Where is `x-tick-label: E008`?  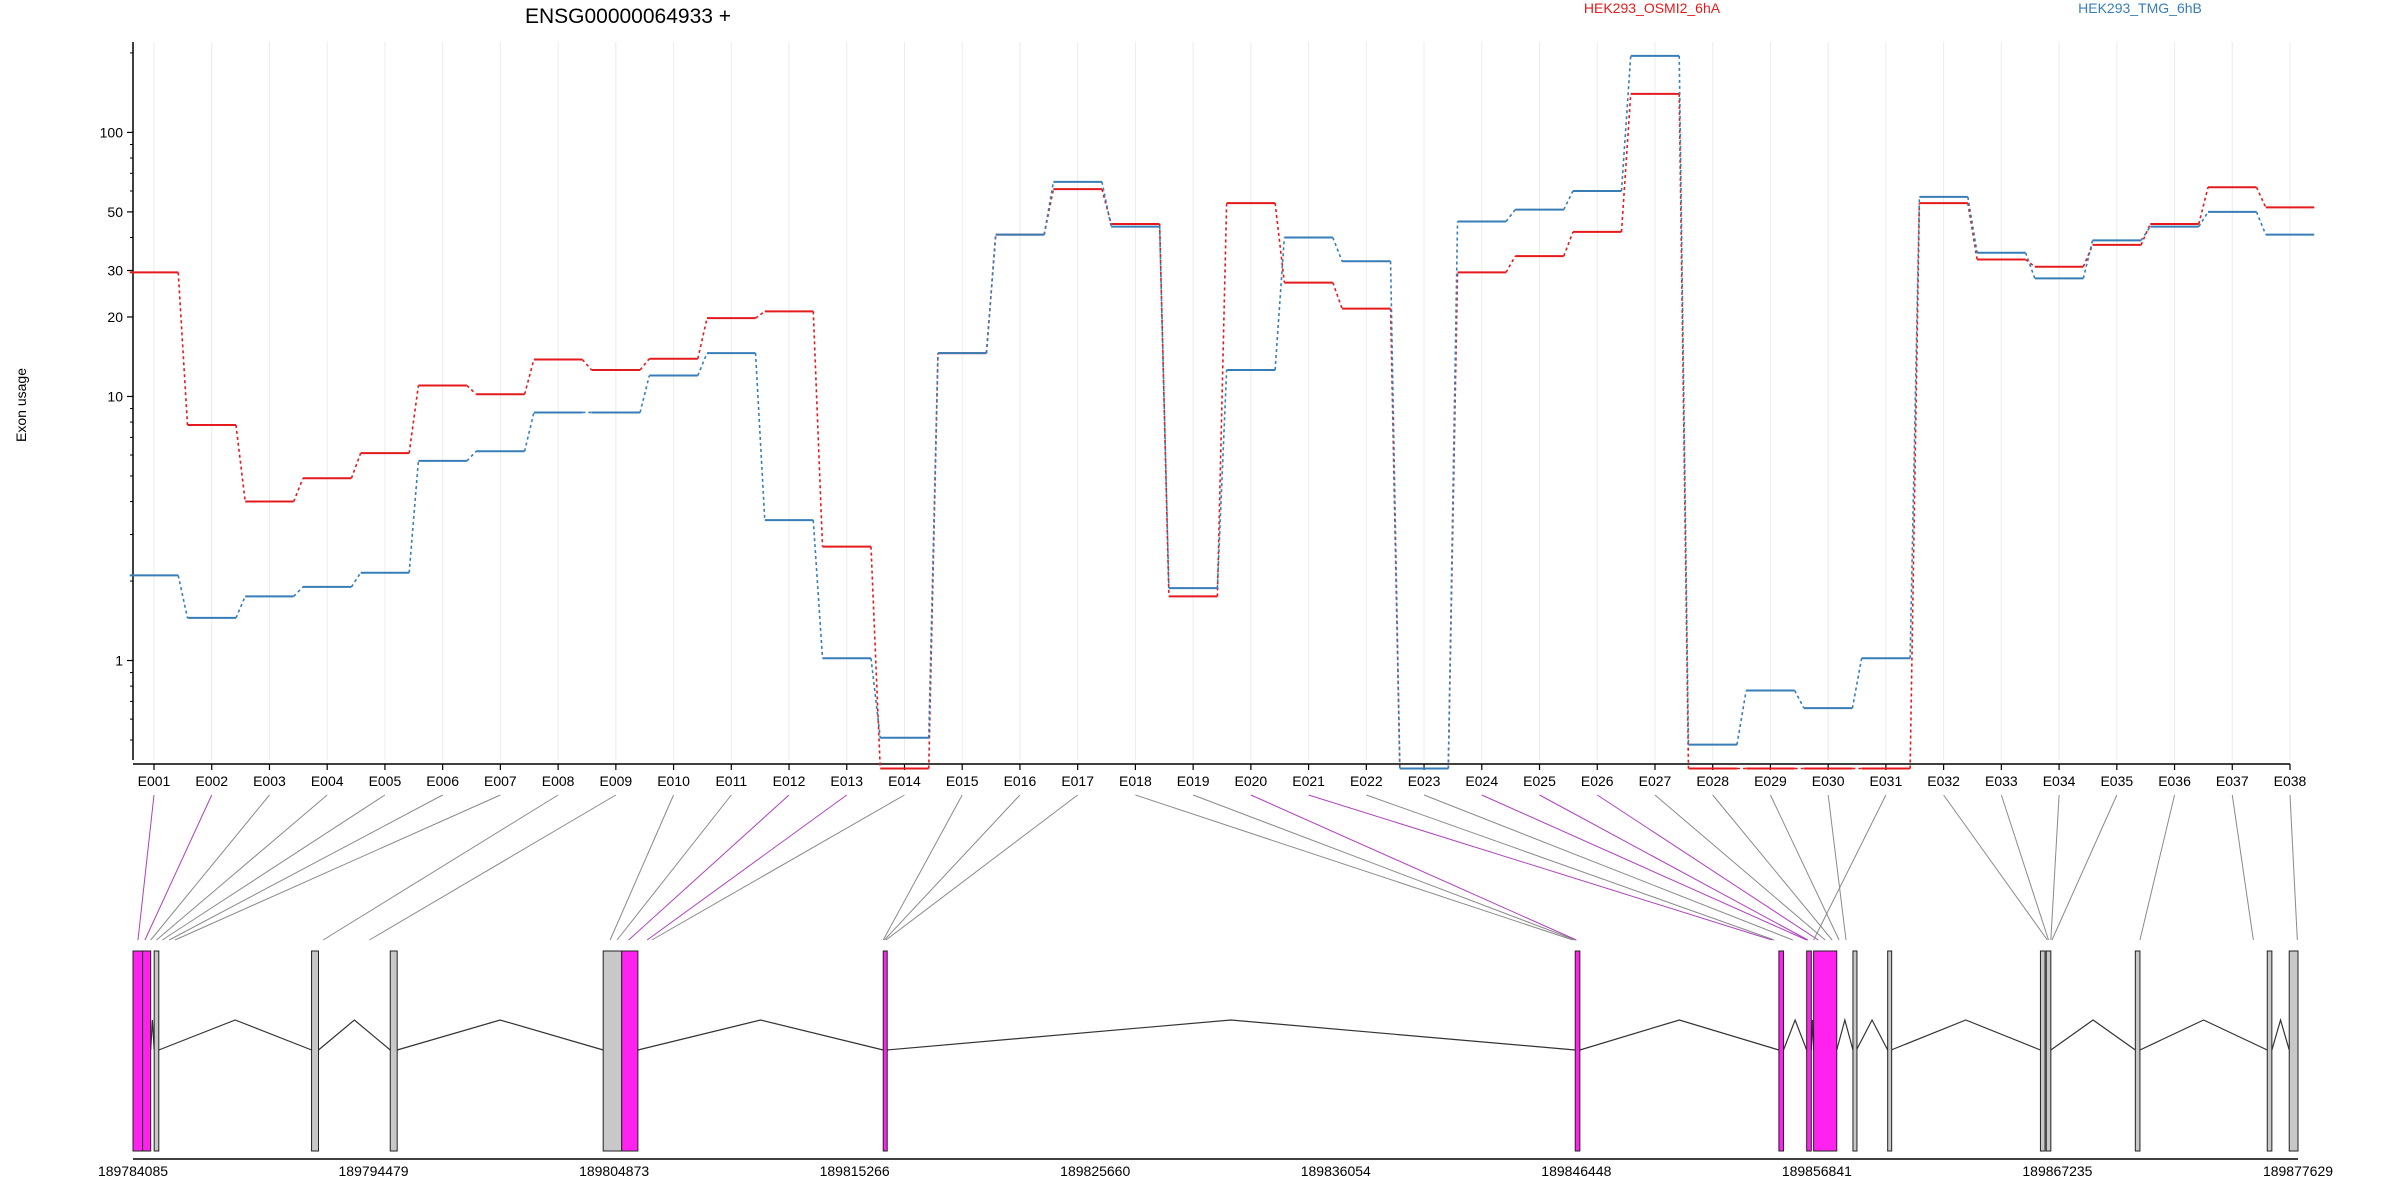
x-tick-label: E008 is located at coordinates (558, 781).